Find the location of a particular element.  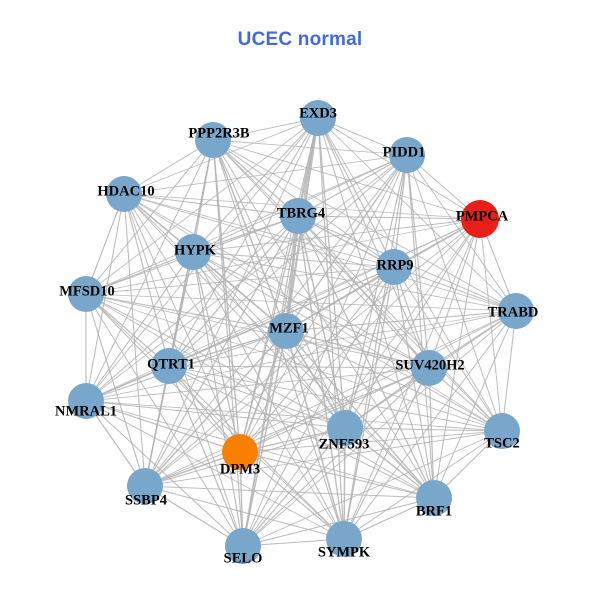

graph-node-pmpca is located at coordinates (480, 219).